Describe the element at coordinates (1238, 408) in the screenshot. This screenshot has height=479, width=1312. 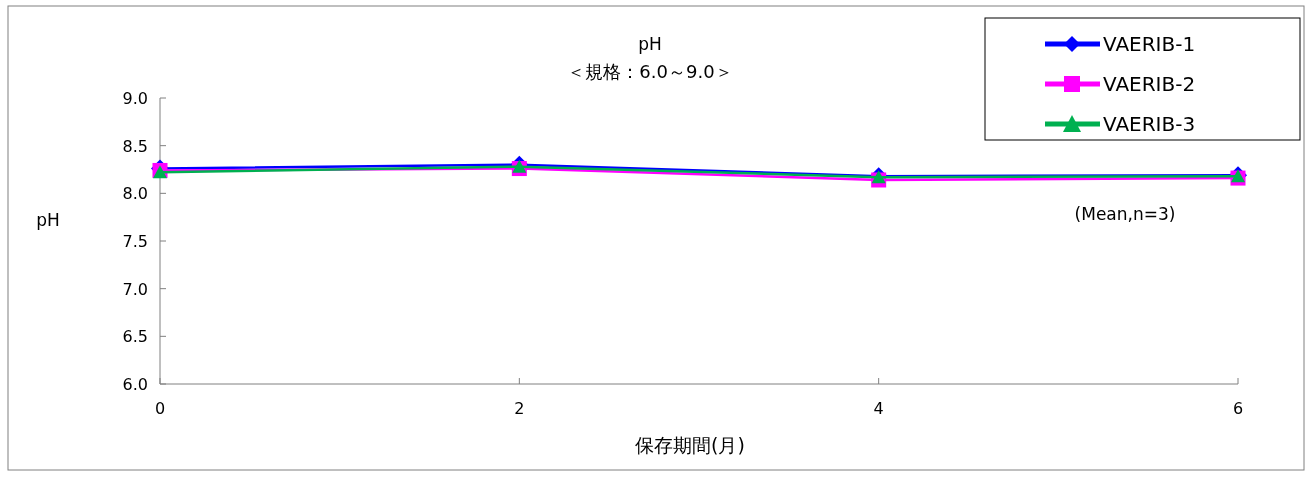
I see `x-tick-label: 6` at that location.